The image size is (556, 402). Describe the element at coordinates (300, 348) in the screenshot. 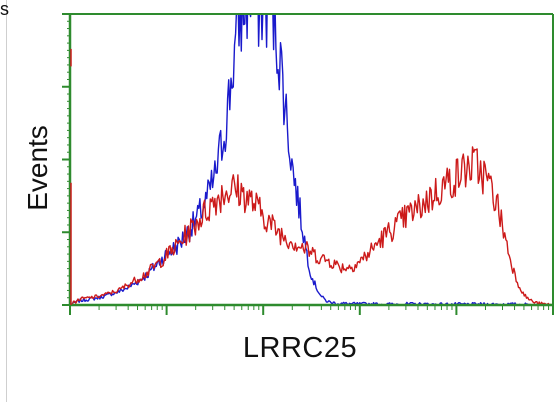

I see `x-axis-label: LRRC25` at that location.